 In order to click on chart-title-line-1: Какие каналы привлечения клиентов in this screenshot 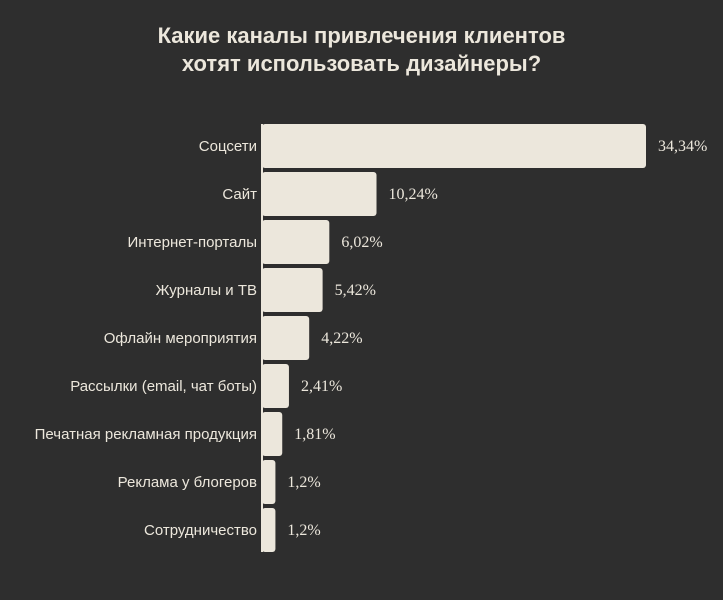, I will do `click(361, 35)`.